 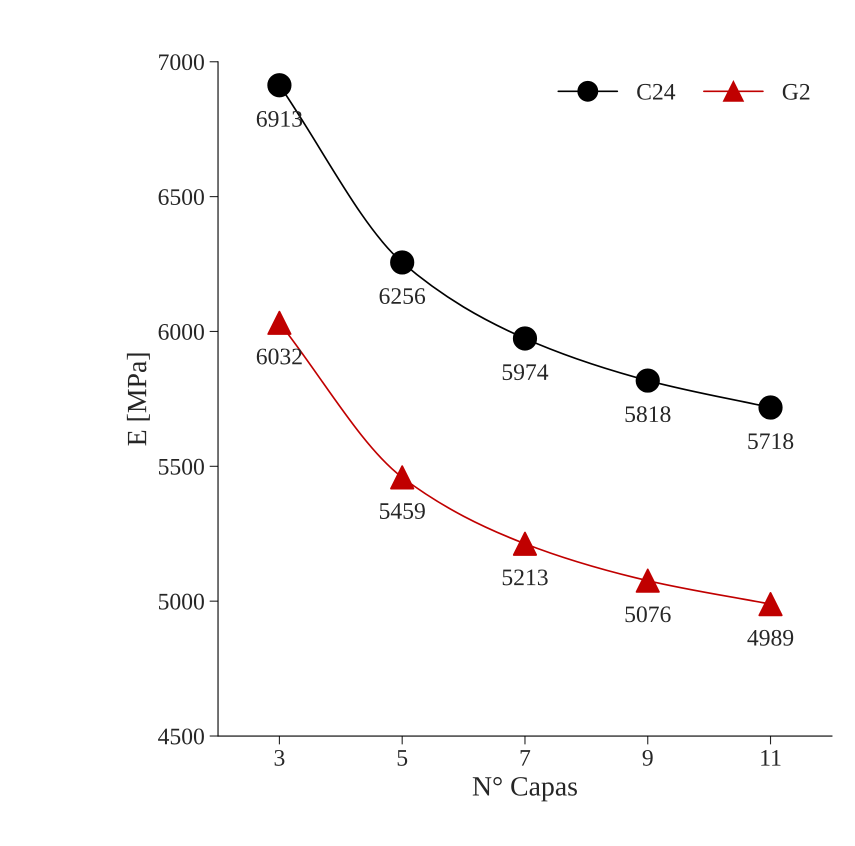 What do you see at coordinates (181, 62) in the screenshot?
I see `y-tick-label: 7000` at bounding box center [181, 62].